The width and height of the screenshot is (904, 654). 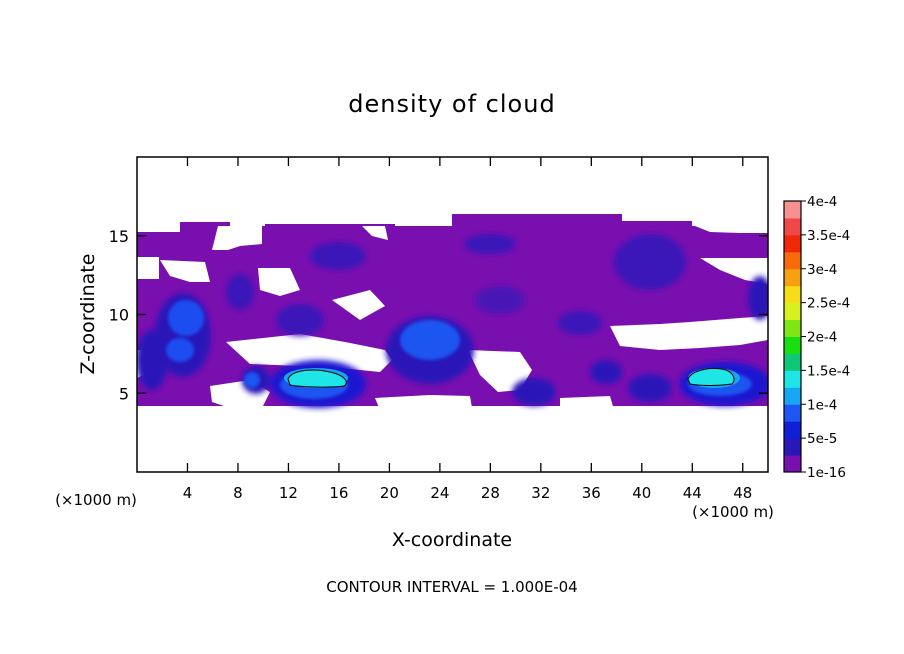 I want to click on y-tick-label: 5, so click(x=124, y=393).